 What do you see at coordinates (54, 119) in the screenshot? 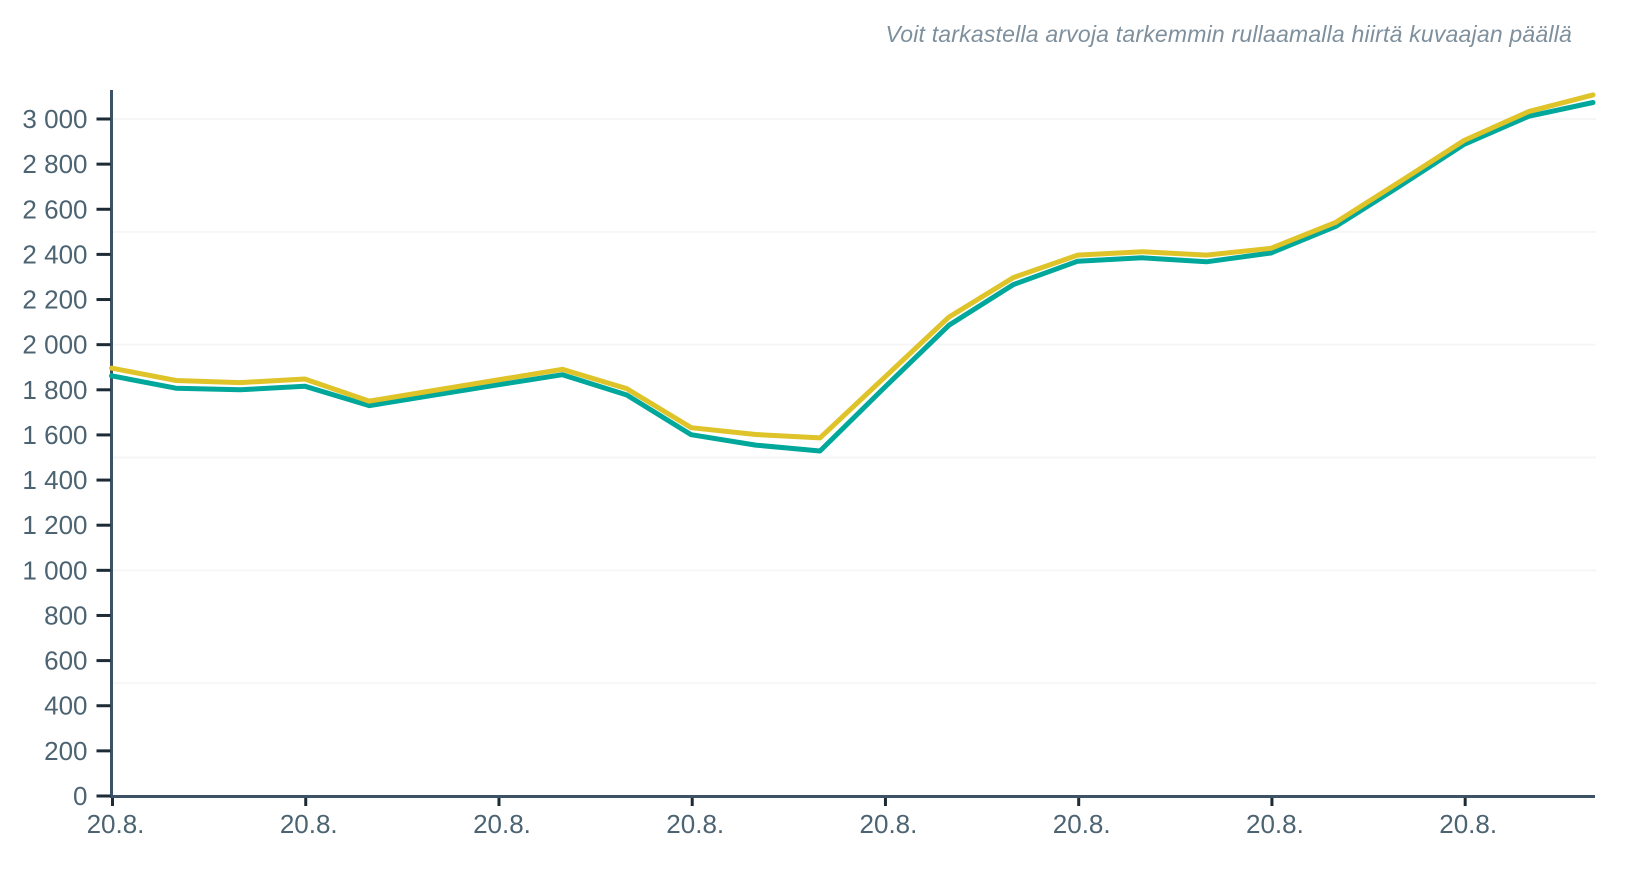
I see `y-tick-label: 3 000` at bounding box center [54, 119].